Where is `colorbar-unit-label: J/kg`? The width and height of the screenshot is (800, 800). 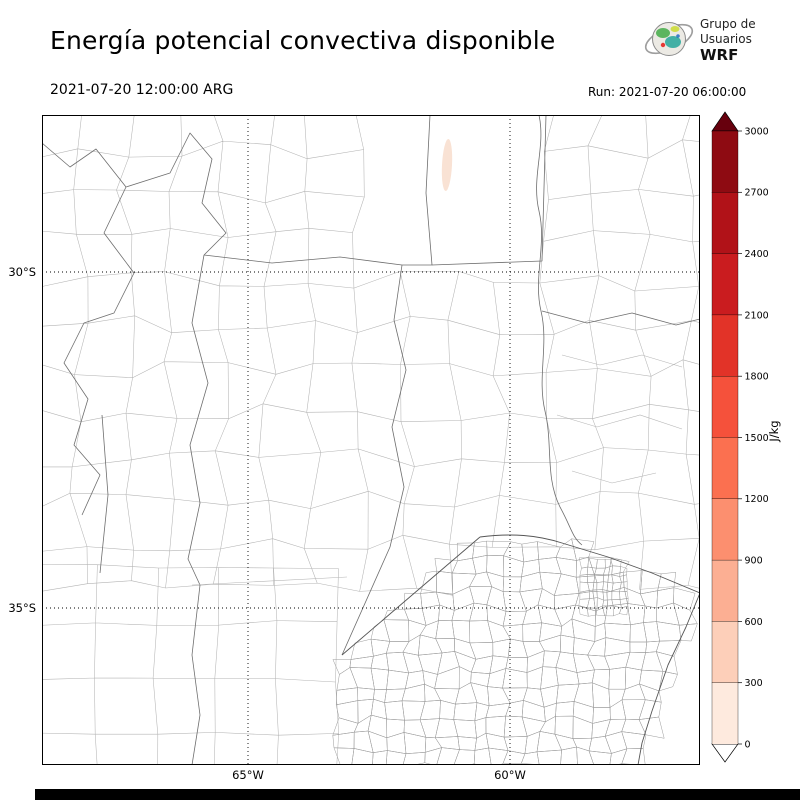 colorbar-unit-label: J/kg is located at coordinates (774, 431).